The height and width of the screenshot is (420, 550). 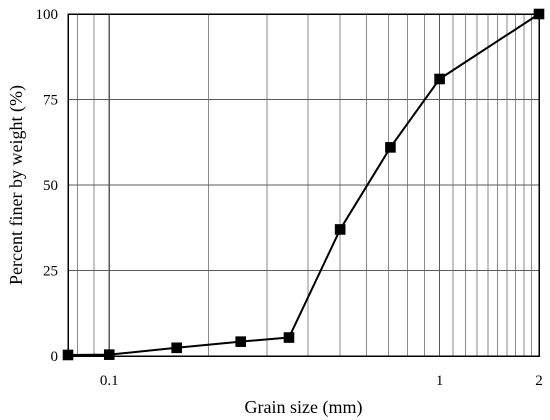 What do you see at coordinates (440, 381) in the screenshot?
I see `x-tick-label: 1` at bounding box center [440, 381].